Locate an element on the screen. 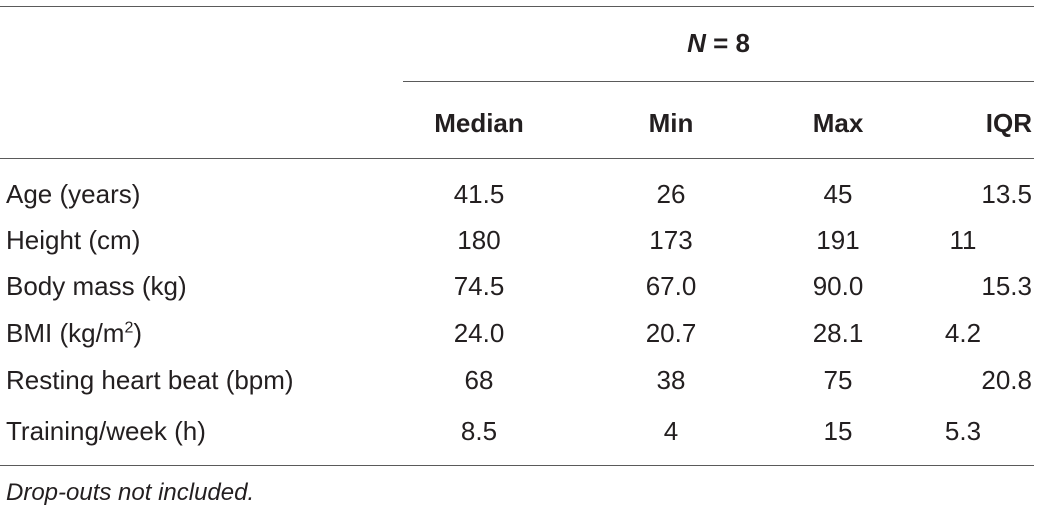  table-bottom-rule is located at coordinates (517, 465).